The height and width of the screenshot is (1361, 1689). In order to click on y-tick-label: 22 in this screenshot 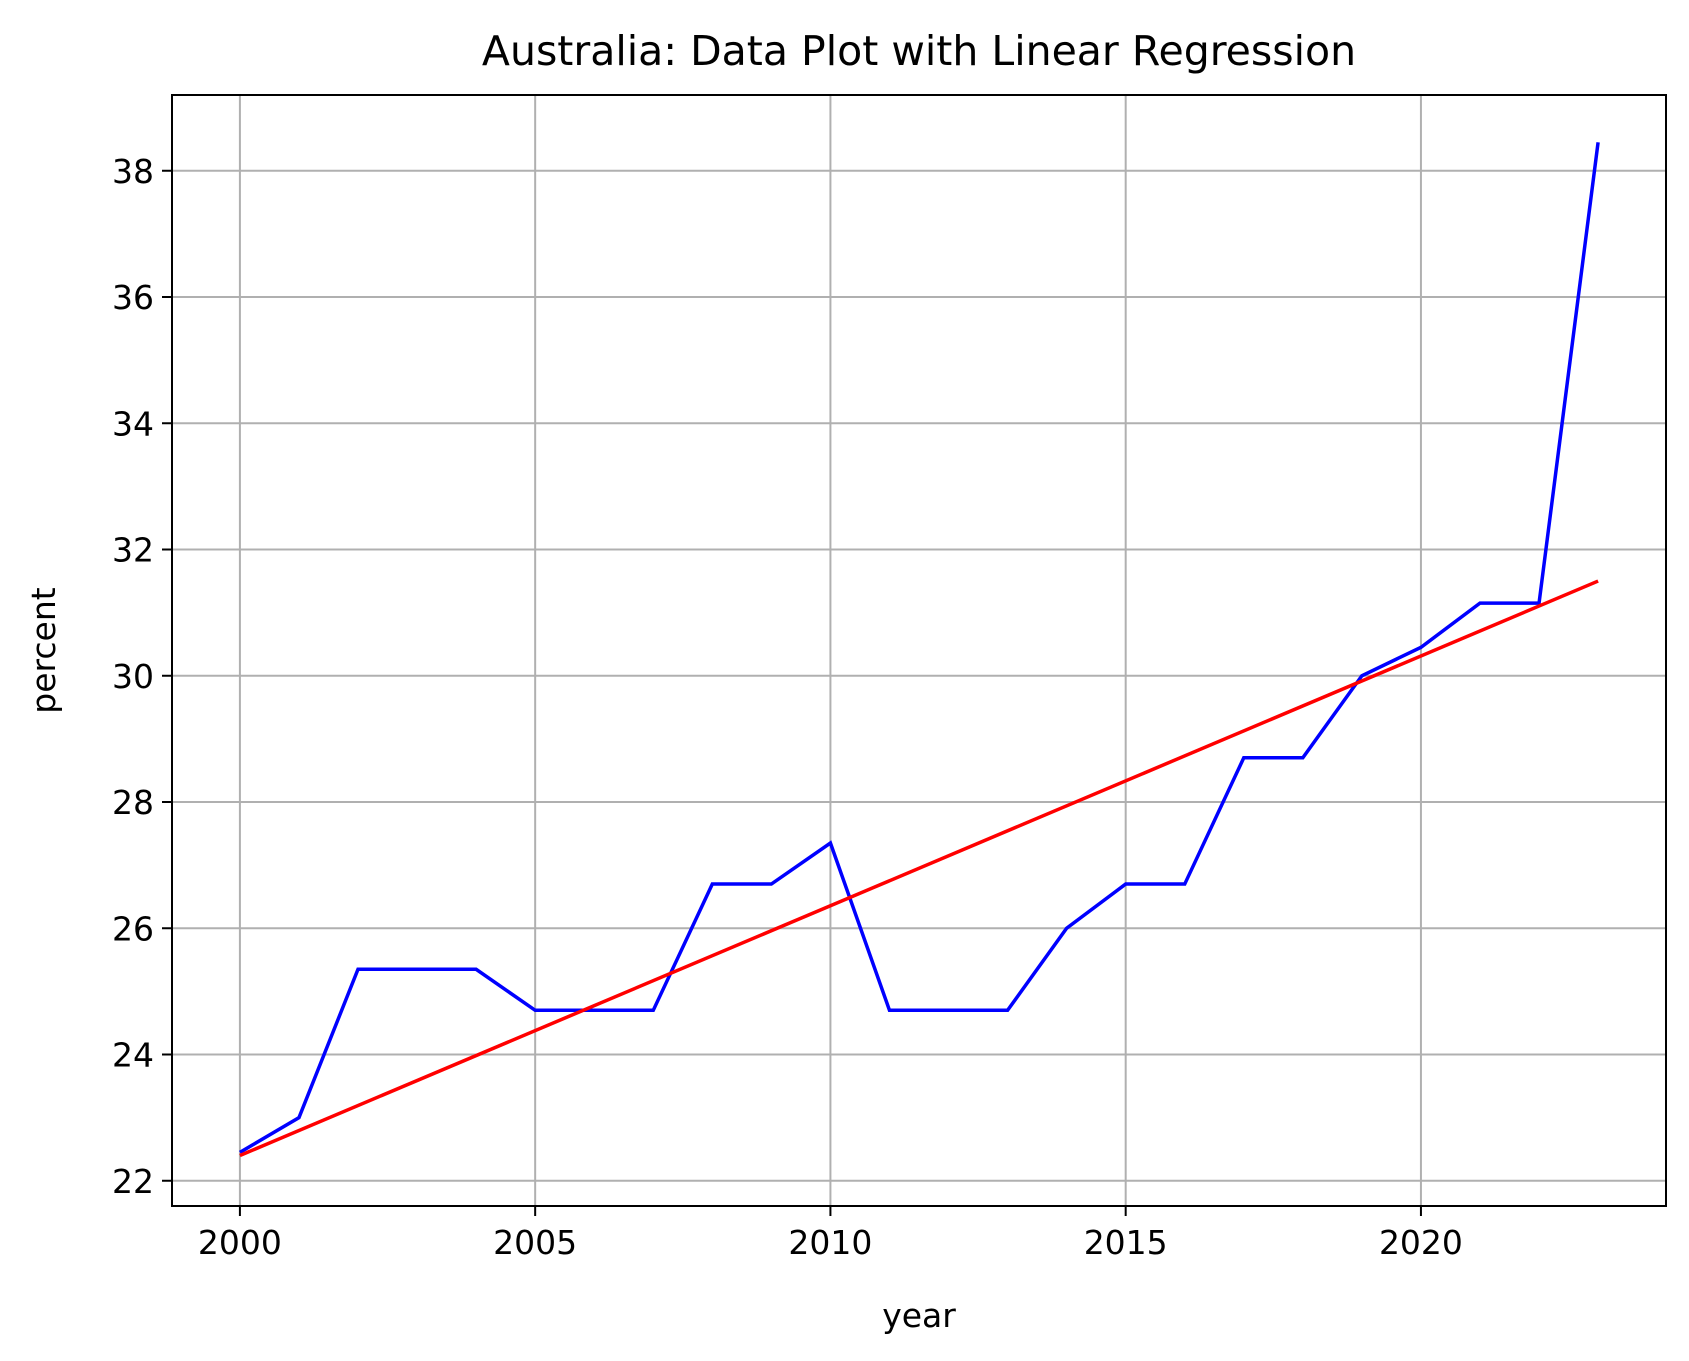, I will do `click(133, 1181)`.